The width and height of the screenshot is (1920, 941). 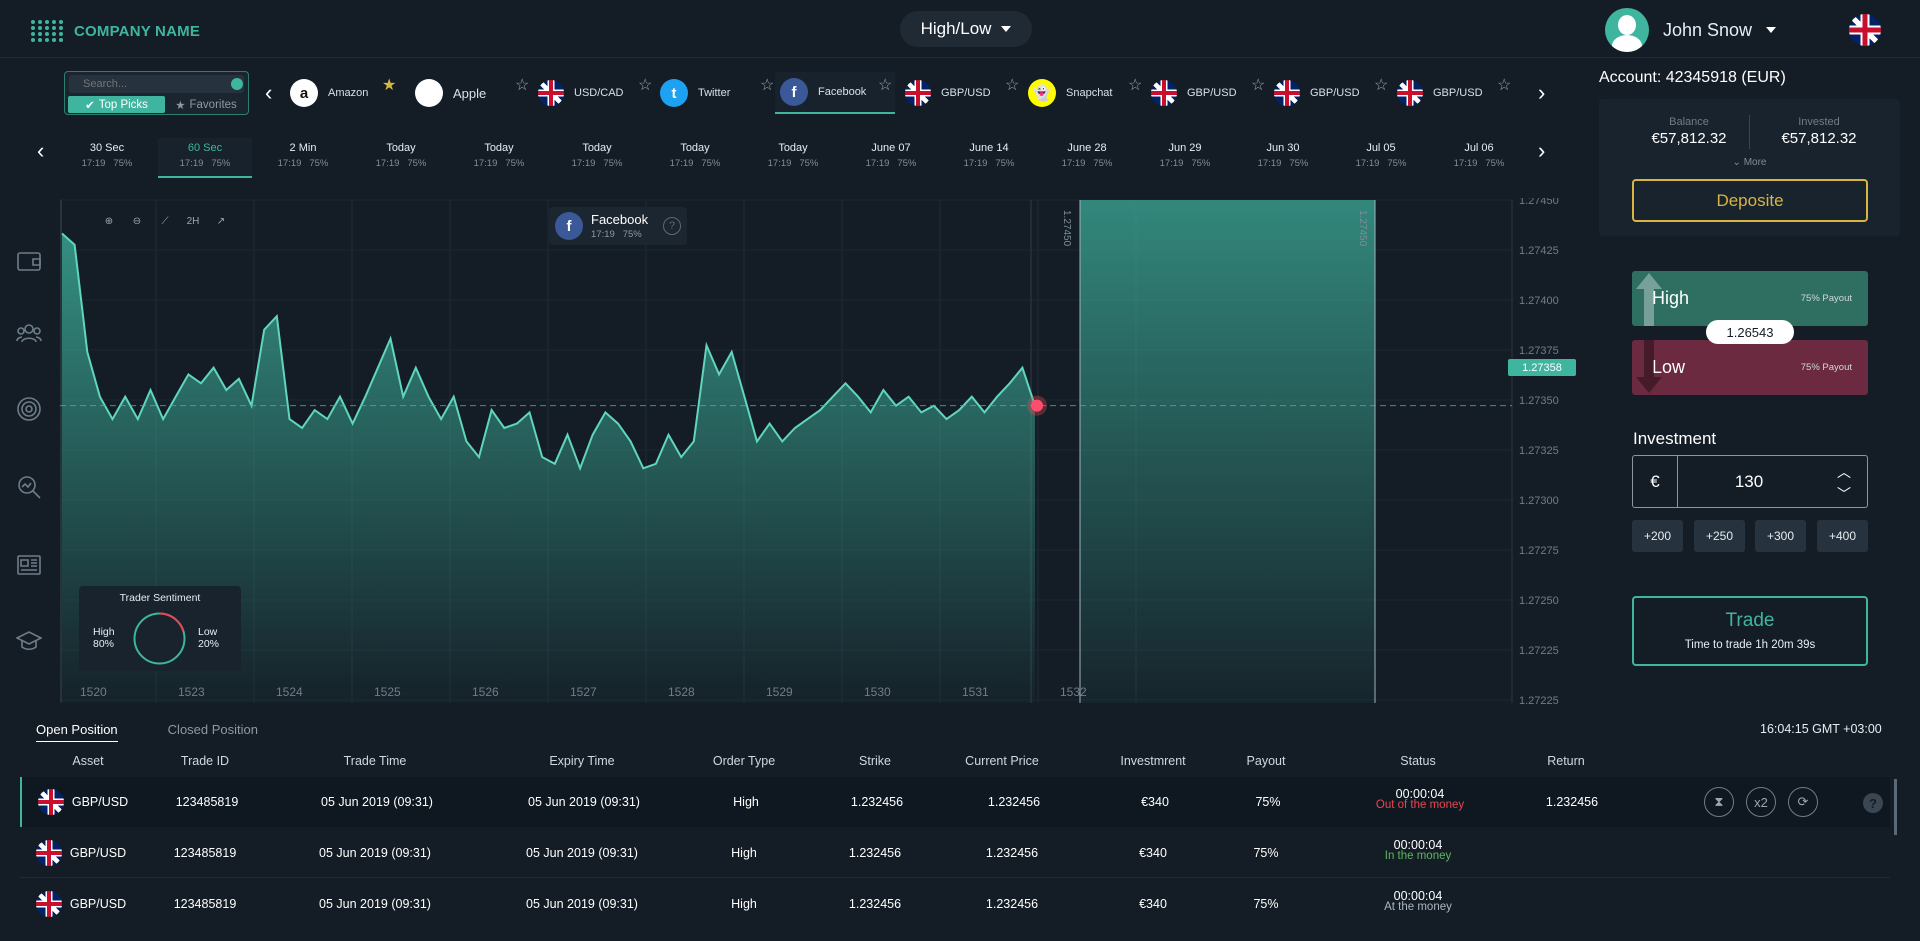 I want to click on wallet-icon, so click(x=29, y=259).